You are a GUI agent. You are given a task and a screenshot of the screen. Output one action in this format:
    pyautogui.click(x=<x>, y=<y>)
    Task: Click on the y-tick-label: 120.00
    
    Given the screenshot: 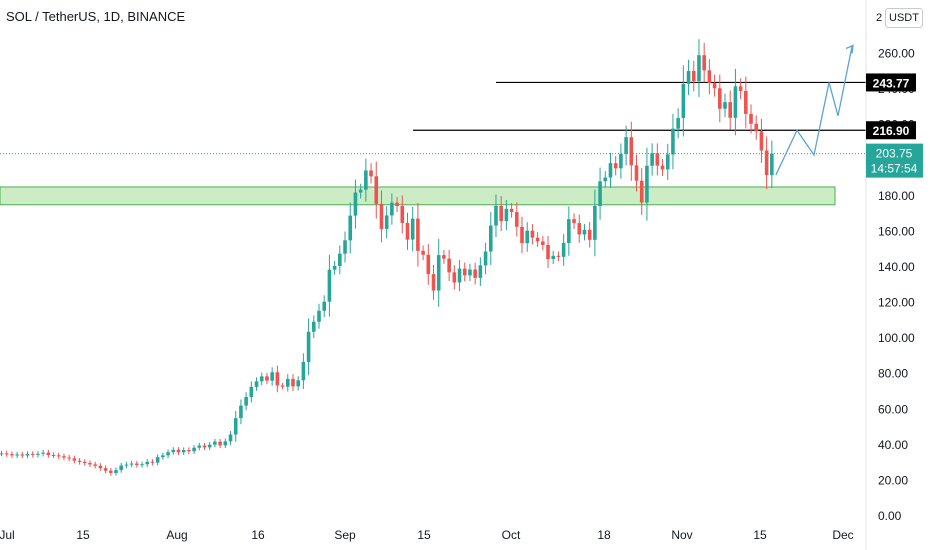 What is the action you would take?
    pyautogui.click(x=896, y=303)
    